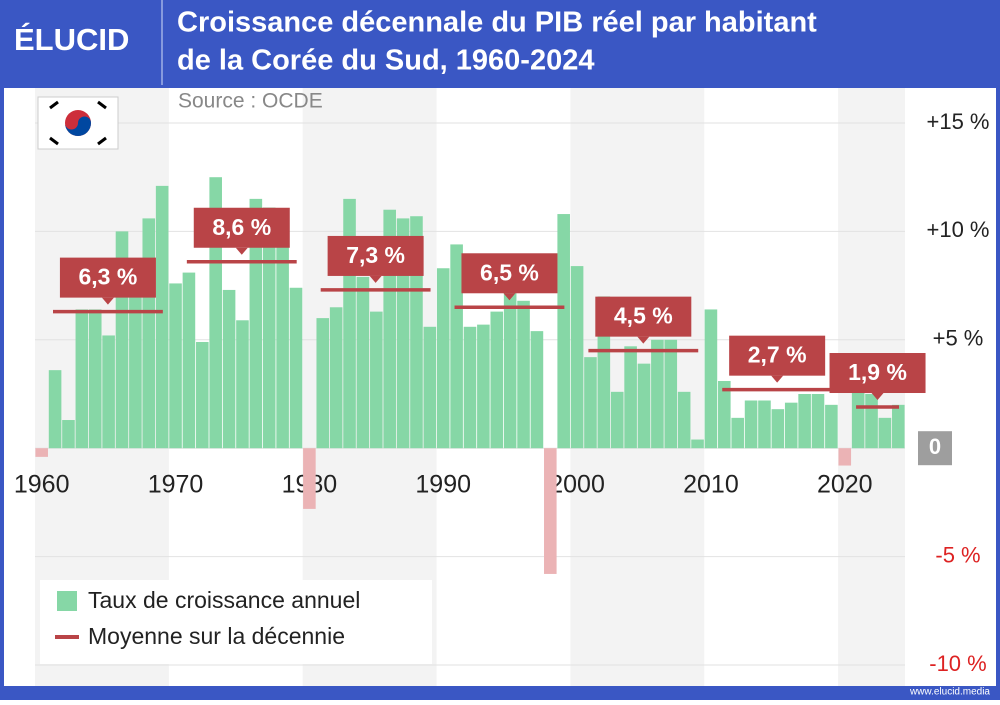 The width and height of the screenshot is (1000, 705). What do you see at coordinates (443, 485) in the screenshot?
I see `x-tick-label: 1990` at bounding box center [443, 485].